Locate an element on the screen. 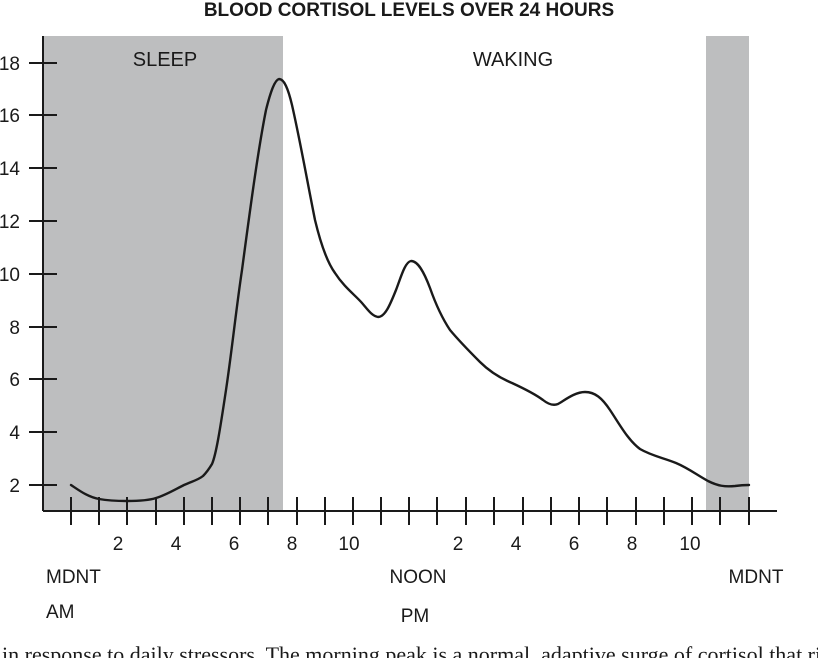 The width and height of the screenshot is (818, 658). y-tick-16: 16 is located at coordinates (10, 116).